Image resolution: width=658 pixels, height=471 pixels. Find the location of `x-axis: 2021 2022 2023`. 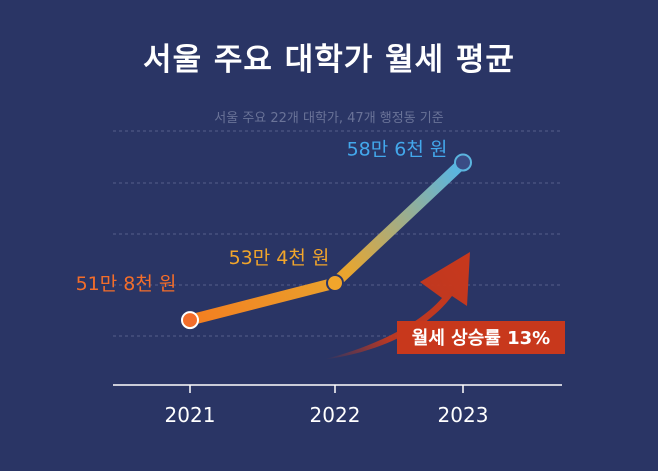

x-axis: 2021 2022 2023 is located at coordinates (337, 405).